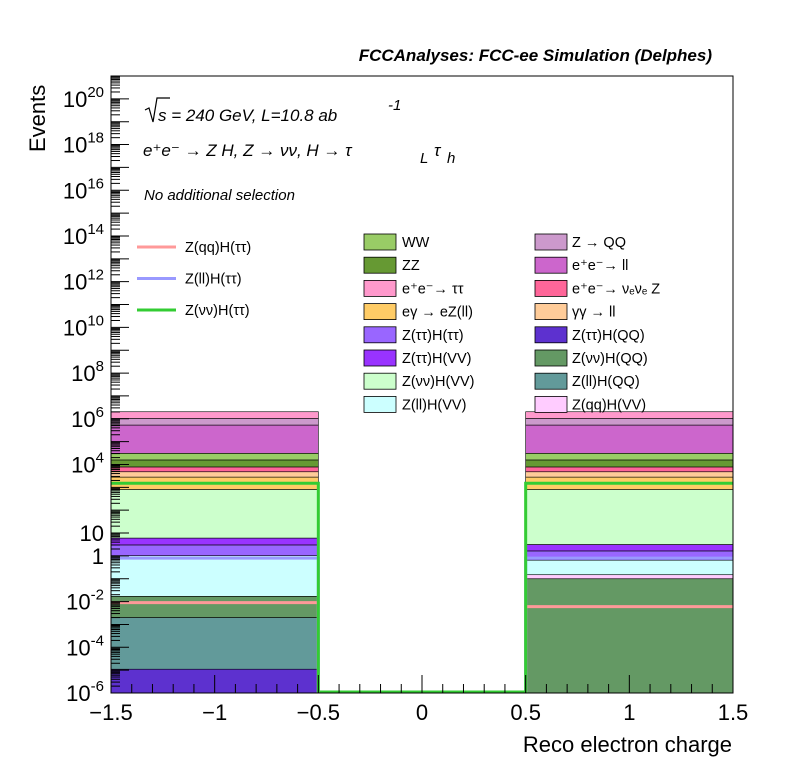 The width and height of the screenshot is (796, 772). Describe the element at coordinates (110, 712) in the screenshot. I see `x-tick-label: −1.5` at that location.